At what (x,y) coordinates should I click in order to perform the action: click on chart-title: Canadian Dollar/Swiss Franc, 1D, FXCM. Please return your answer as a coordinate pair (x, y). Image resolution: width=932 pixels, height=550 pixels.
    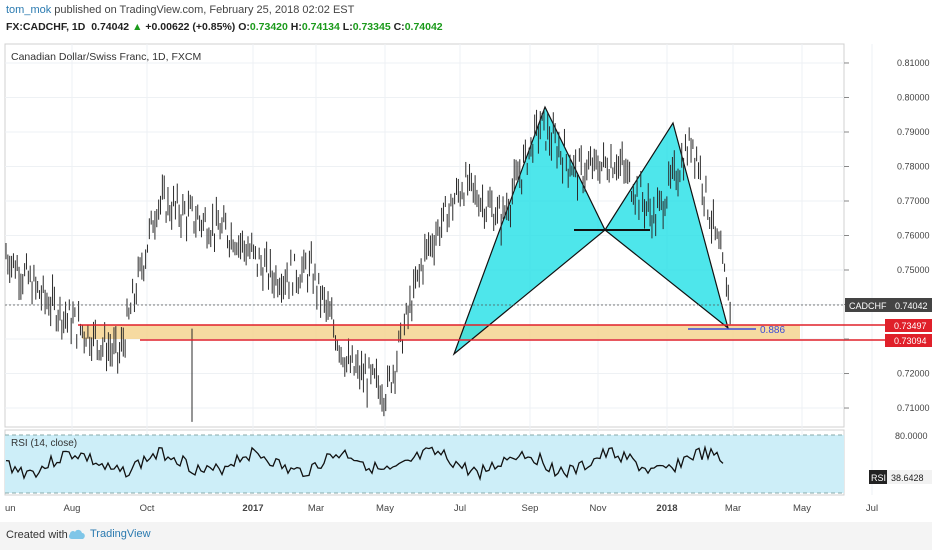
    Looking at the image, I should click on (106, 57).